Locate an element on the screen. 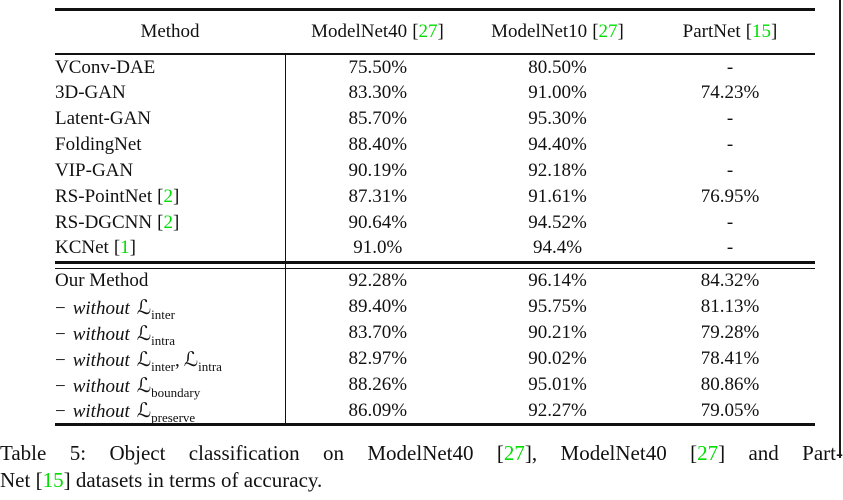 The width and height of the screenshot is (843, 500). method-cell: KCNet [1] is located at coordinates (170, 249).